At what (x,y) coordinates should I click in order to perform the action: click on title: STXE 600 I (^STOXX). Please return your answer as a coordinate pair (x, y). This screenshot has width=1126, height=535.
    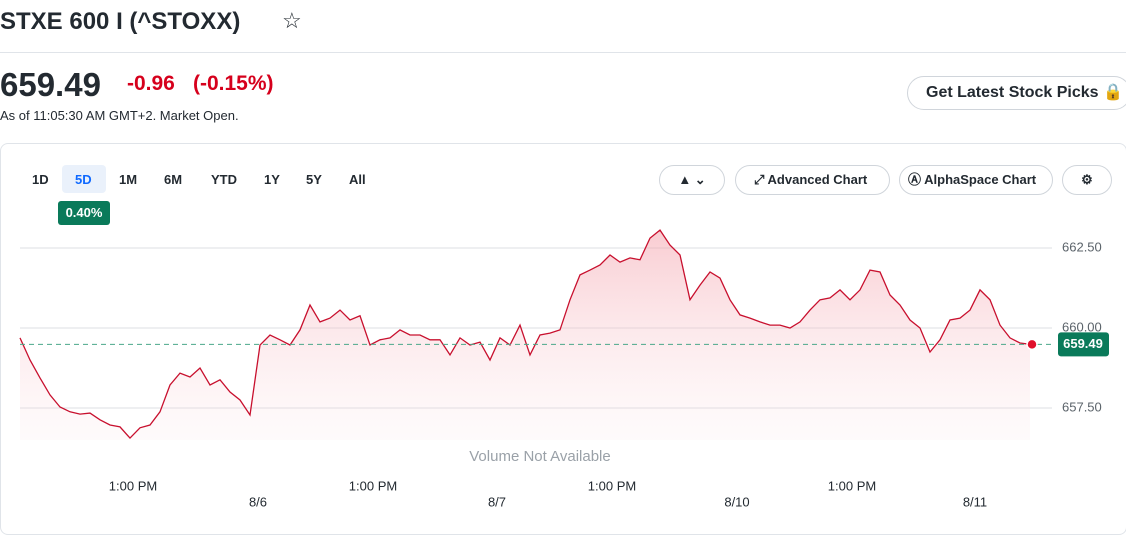
    Looking at the image, I should click on (120, 21).